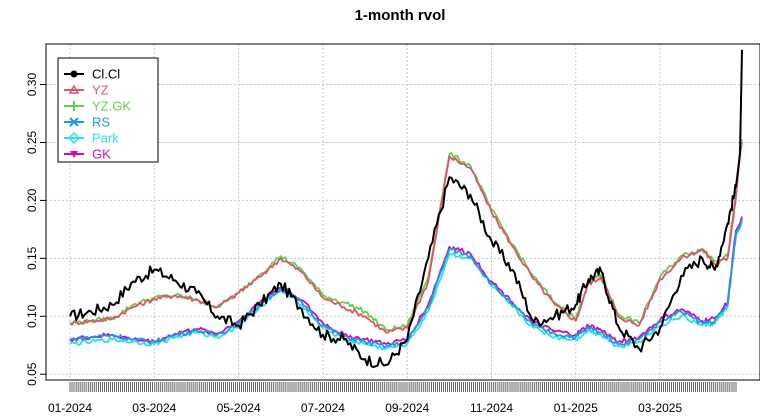 This screenshot has width=760, height=418. What do you see at coordinates (660, 408) in the screenshot?
I see `x-tick-label: 03-2025` at bounding box center [660, 408].